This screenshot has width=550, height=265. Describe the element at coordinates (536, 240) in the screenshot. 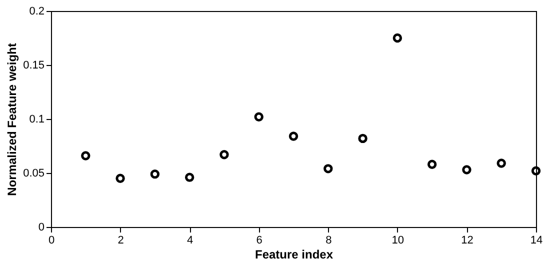

I see `x-tick-label: 14` at that location.